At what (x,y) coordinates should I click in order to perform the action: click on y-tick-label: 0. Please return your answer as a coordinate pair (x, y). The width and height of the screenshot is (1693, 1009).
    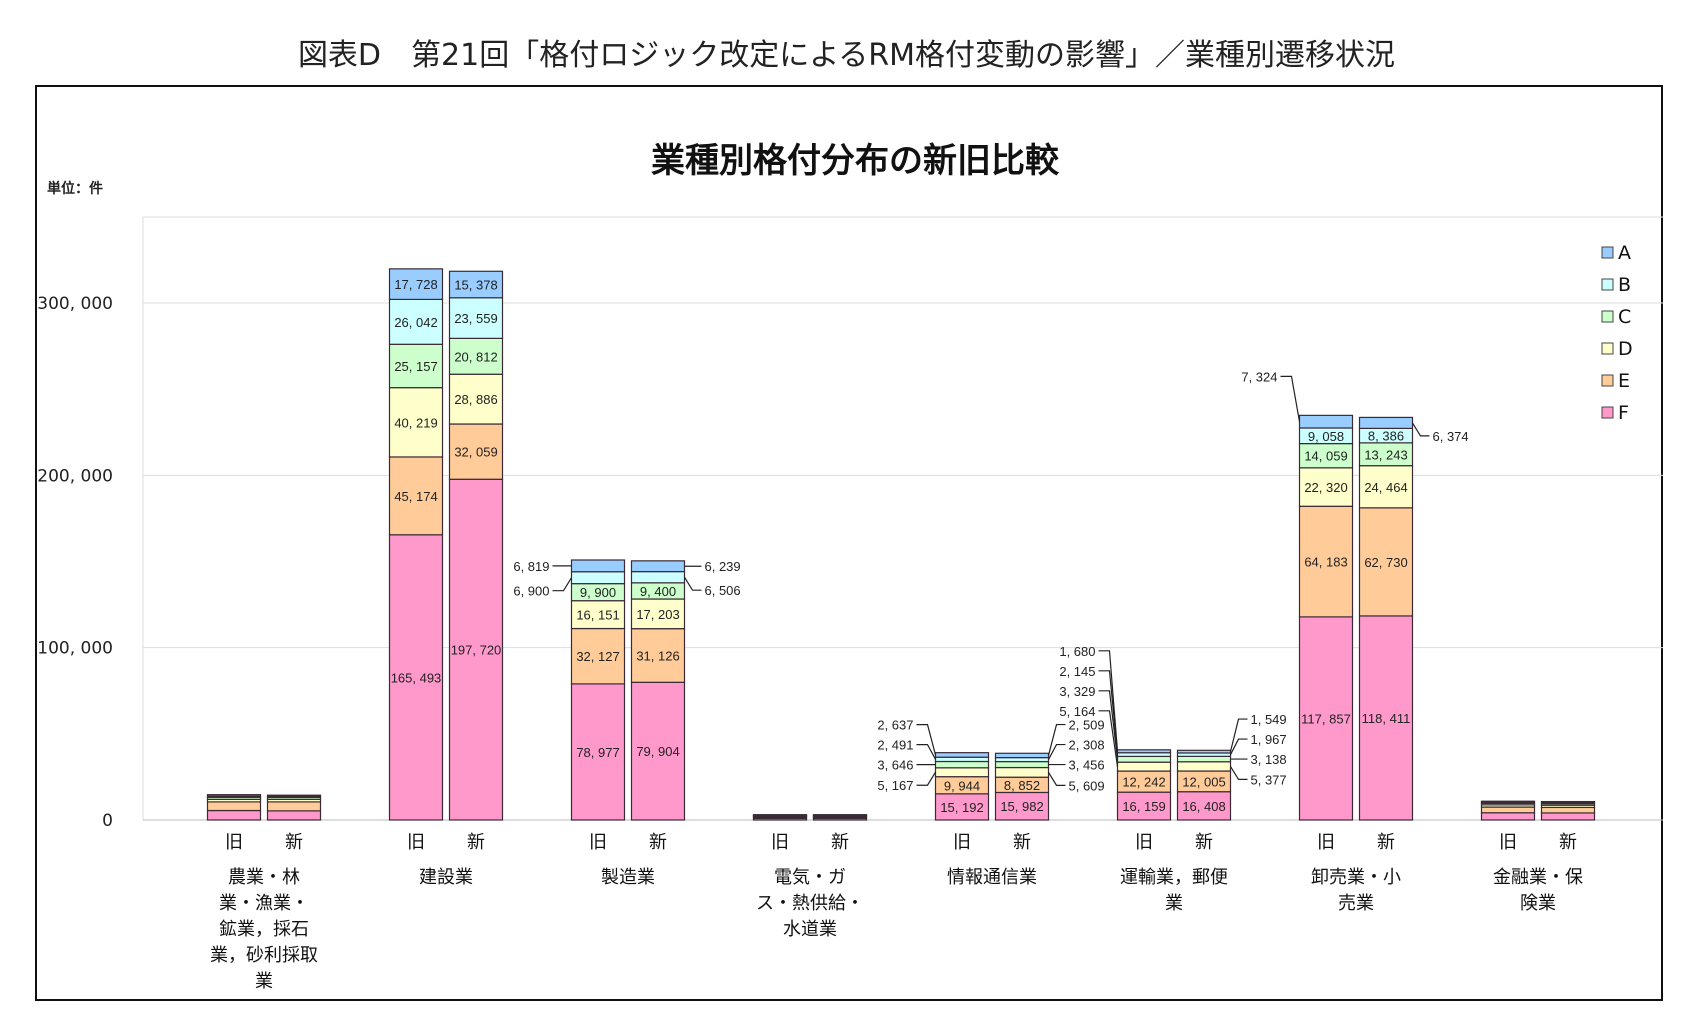
    Looking at the image, I should click on (107, 821).